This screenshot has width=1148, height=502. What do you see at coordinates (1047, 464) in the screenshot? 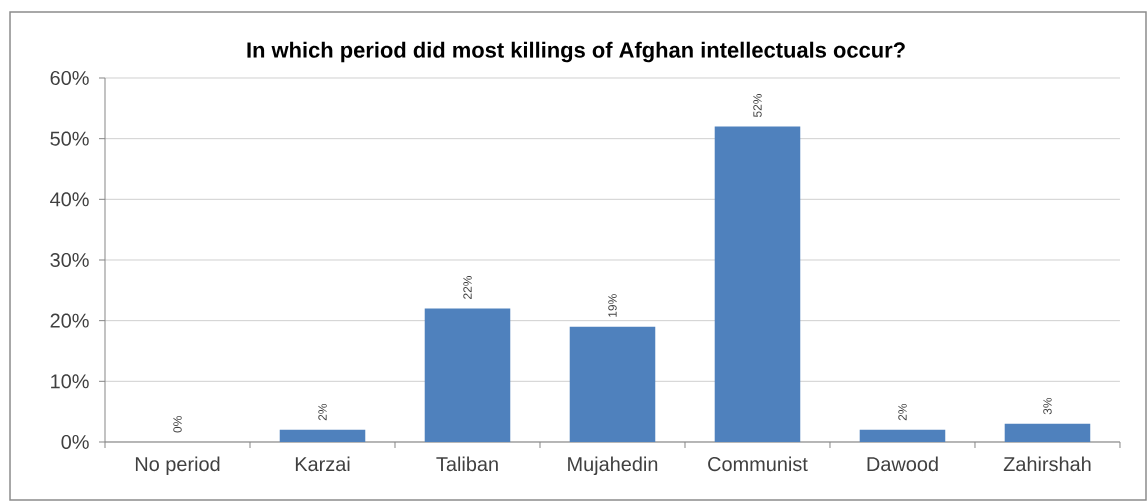
I see `x-tick-label: Zahirshah` at bounding box center [1047, 464].